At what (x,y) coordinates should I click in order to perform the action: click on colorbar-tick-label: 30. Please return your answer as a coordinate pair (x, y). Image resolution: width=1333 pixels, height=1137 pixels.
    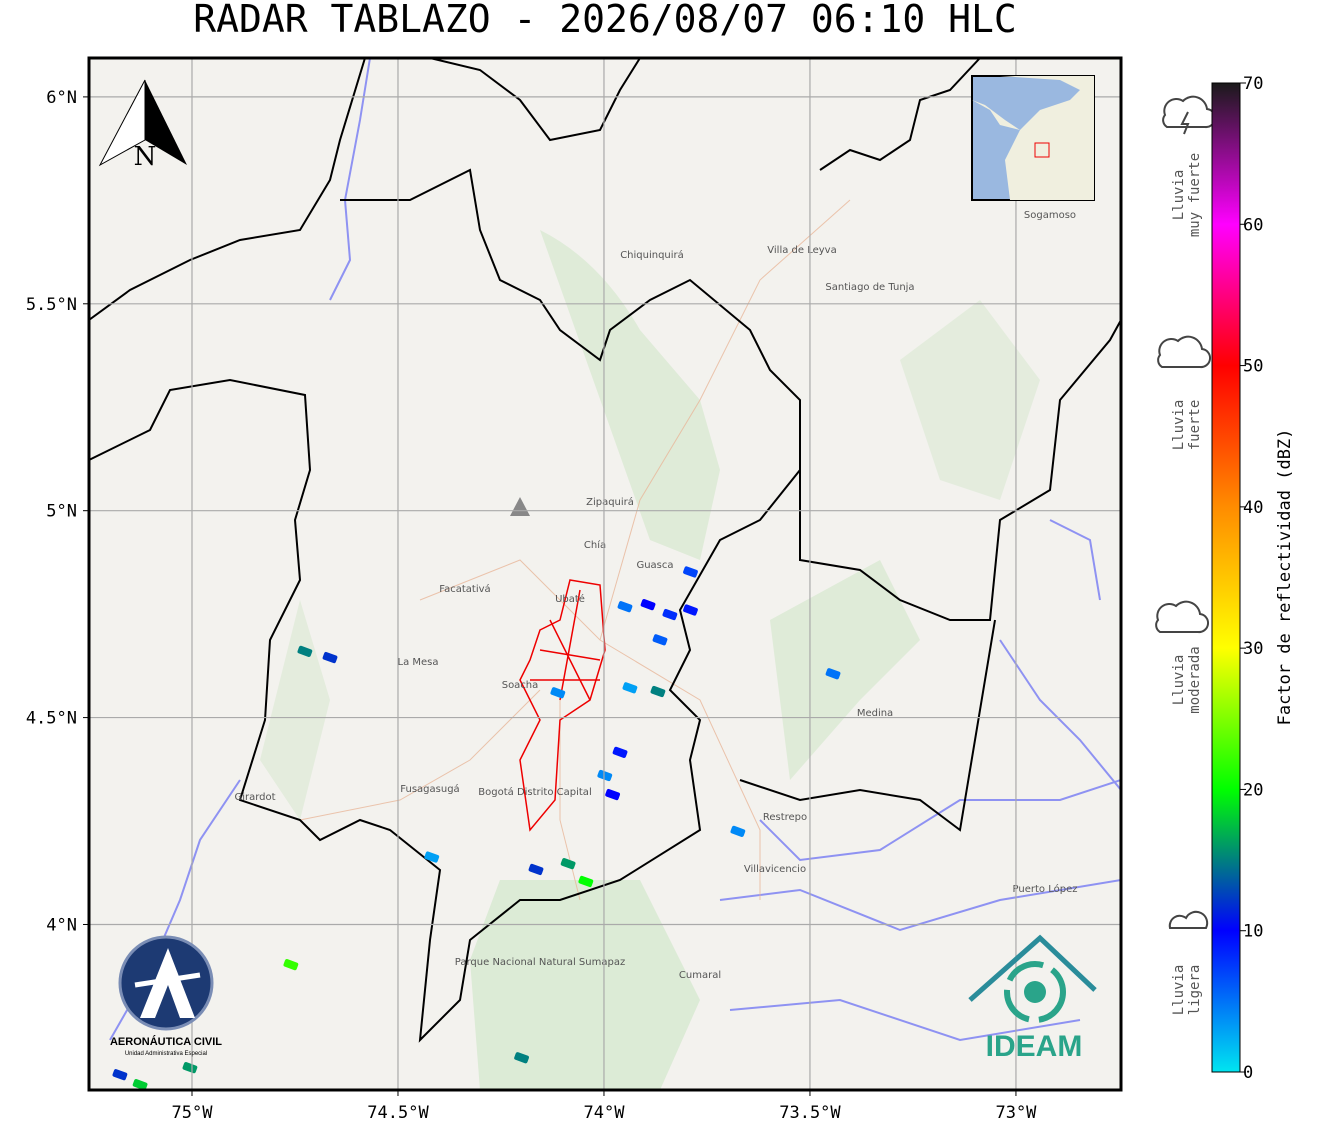
    Looking at the image, I should click on (1253, 649).